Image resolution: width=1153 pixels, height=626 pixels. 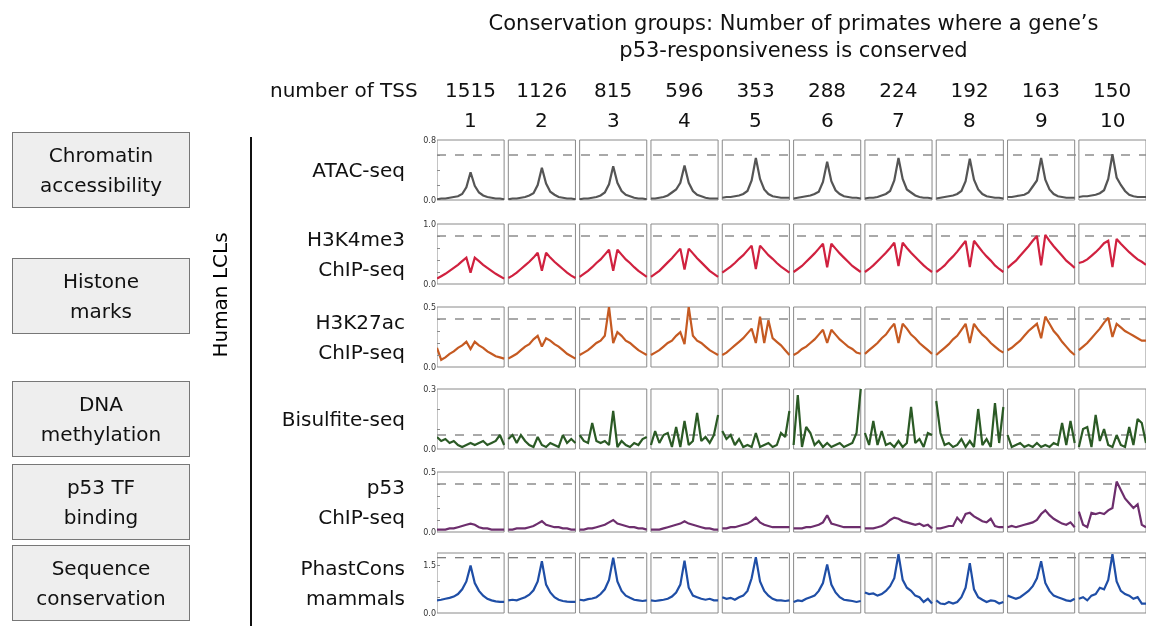 What do you see at coordinates (613, 90) in the screenshot?
I see `text: 815` at bounding box center [613, 90].